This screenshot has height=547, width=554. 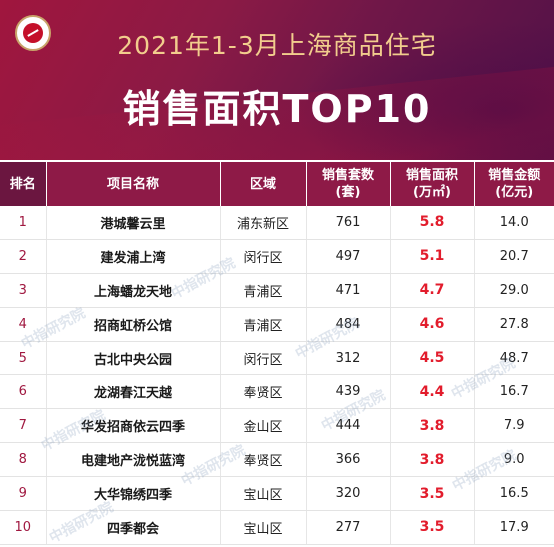 I want to click on area-cell: 4.7, so click(x=432, y=290).